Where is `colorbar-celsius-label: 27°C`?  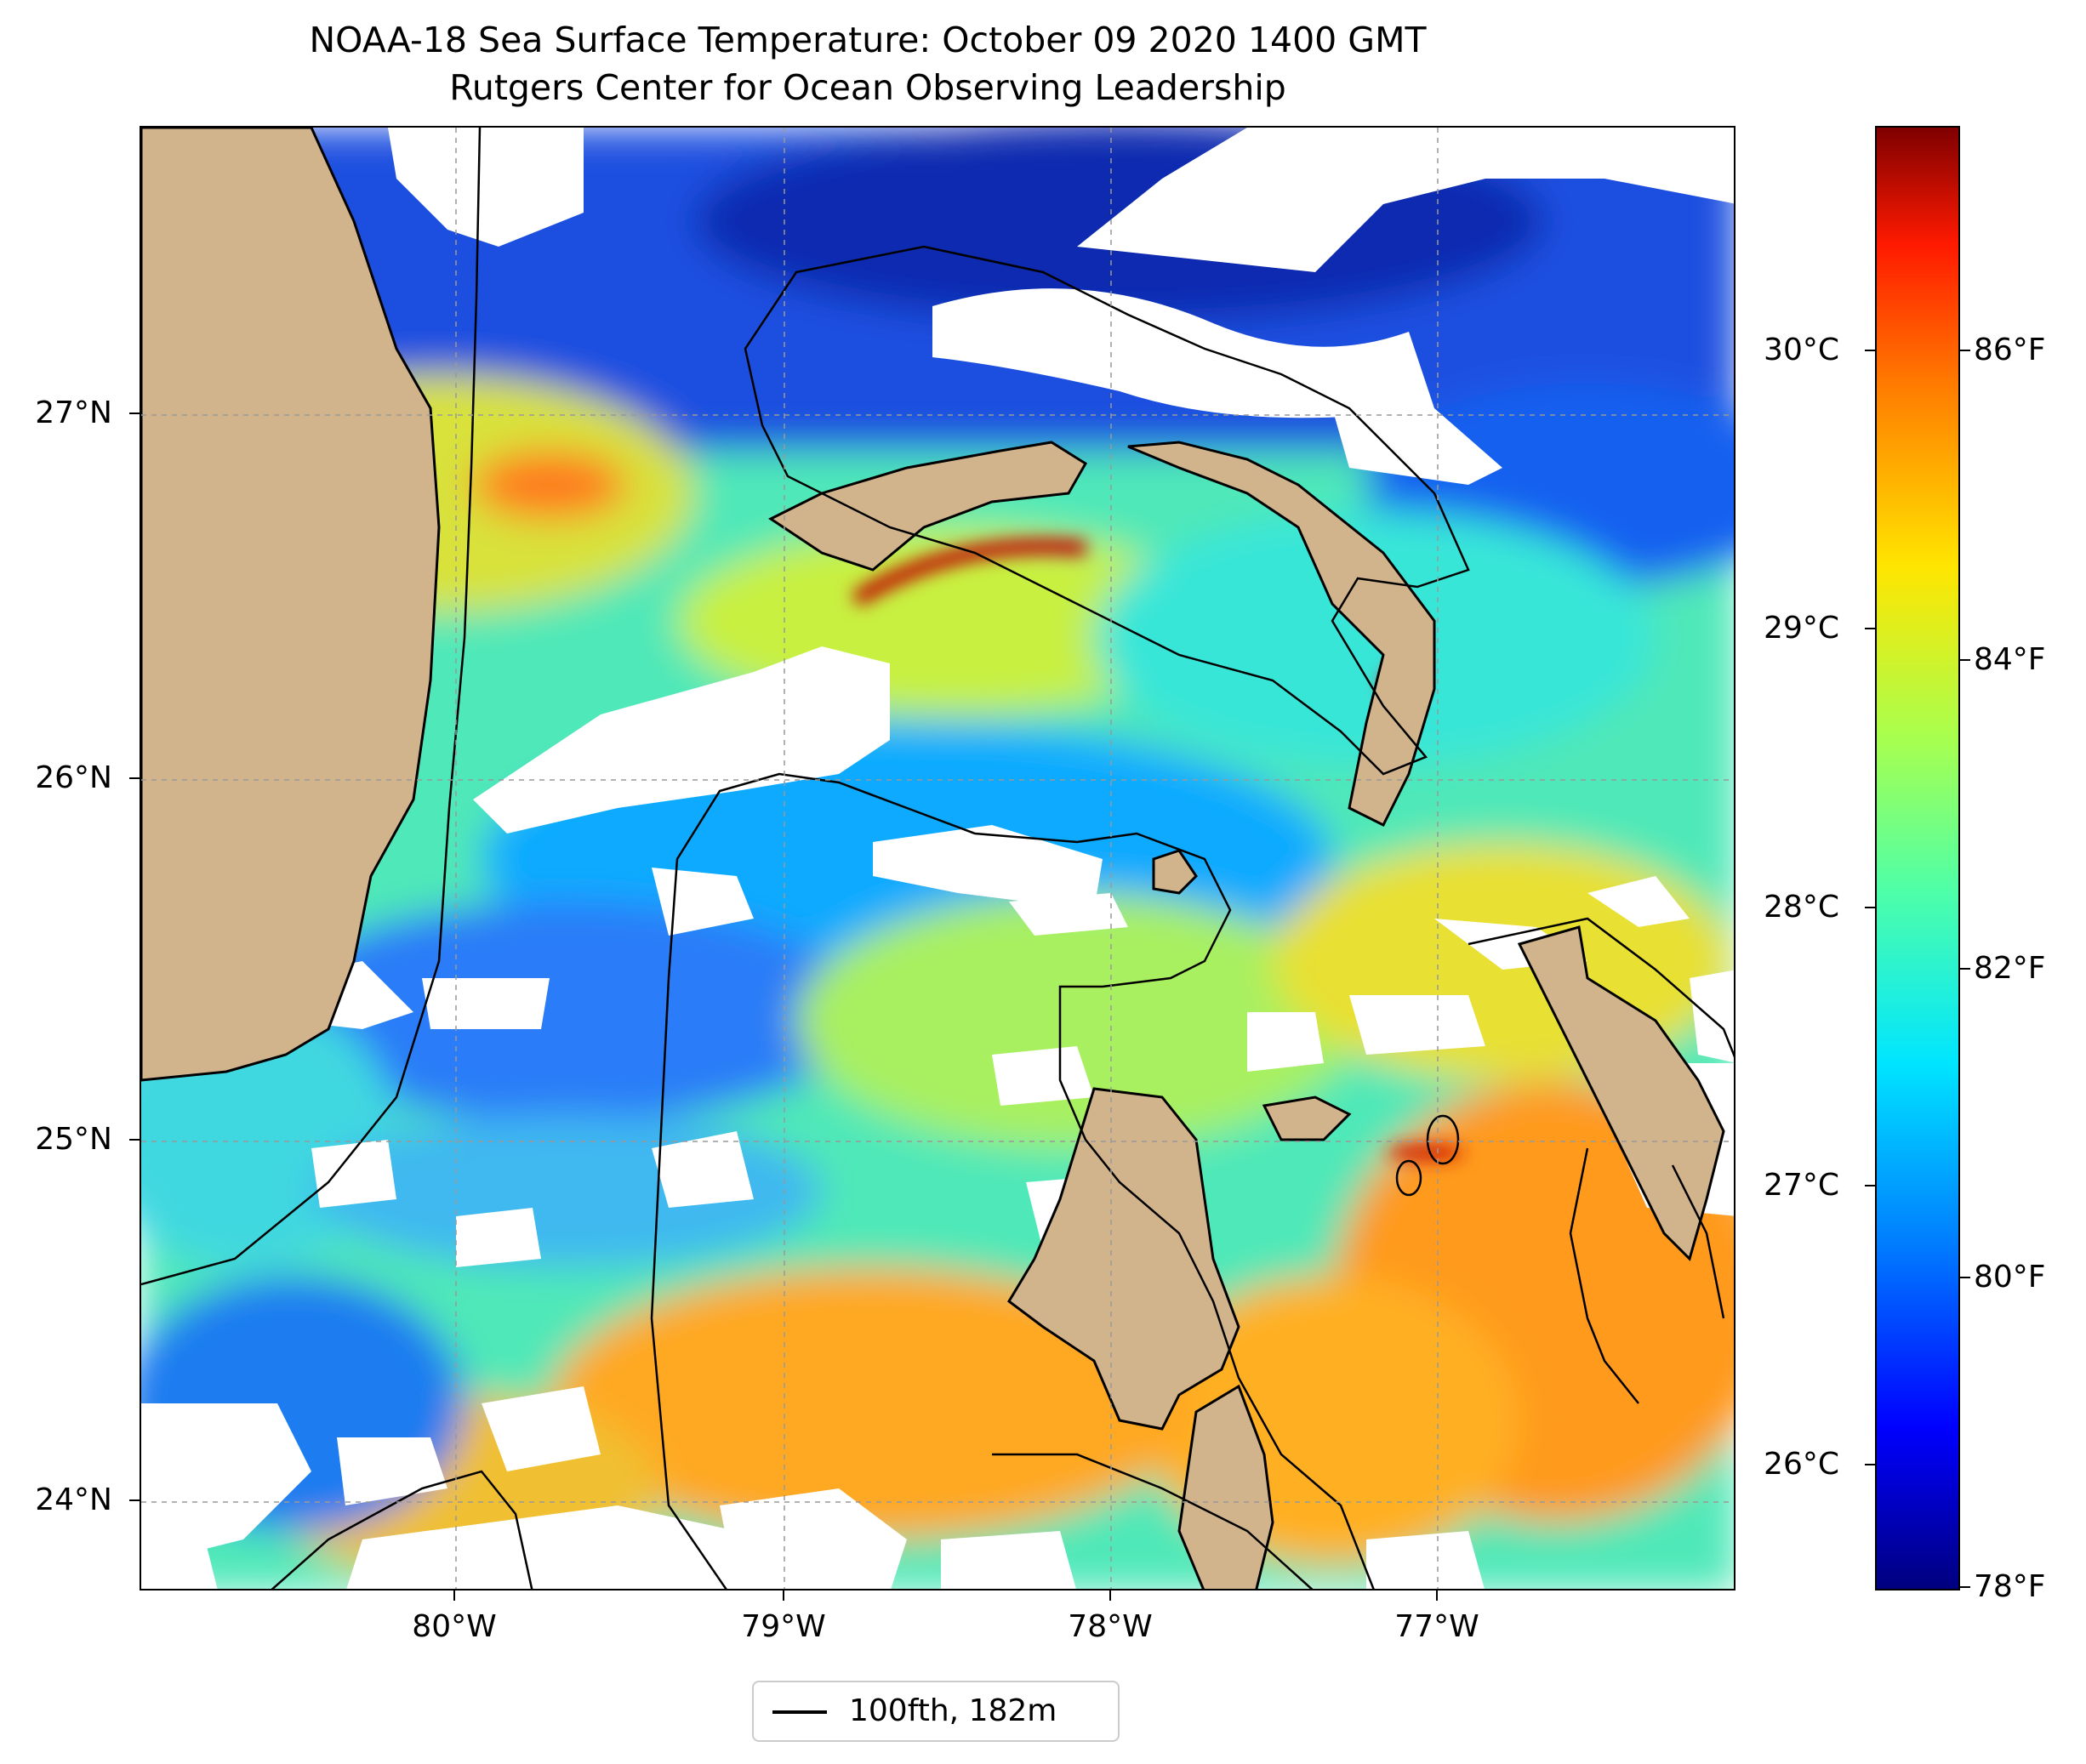 colorbar-celsius-label: 27°C is located at coordinates (1801, 1185).